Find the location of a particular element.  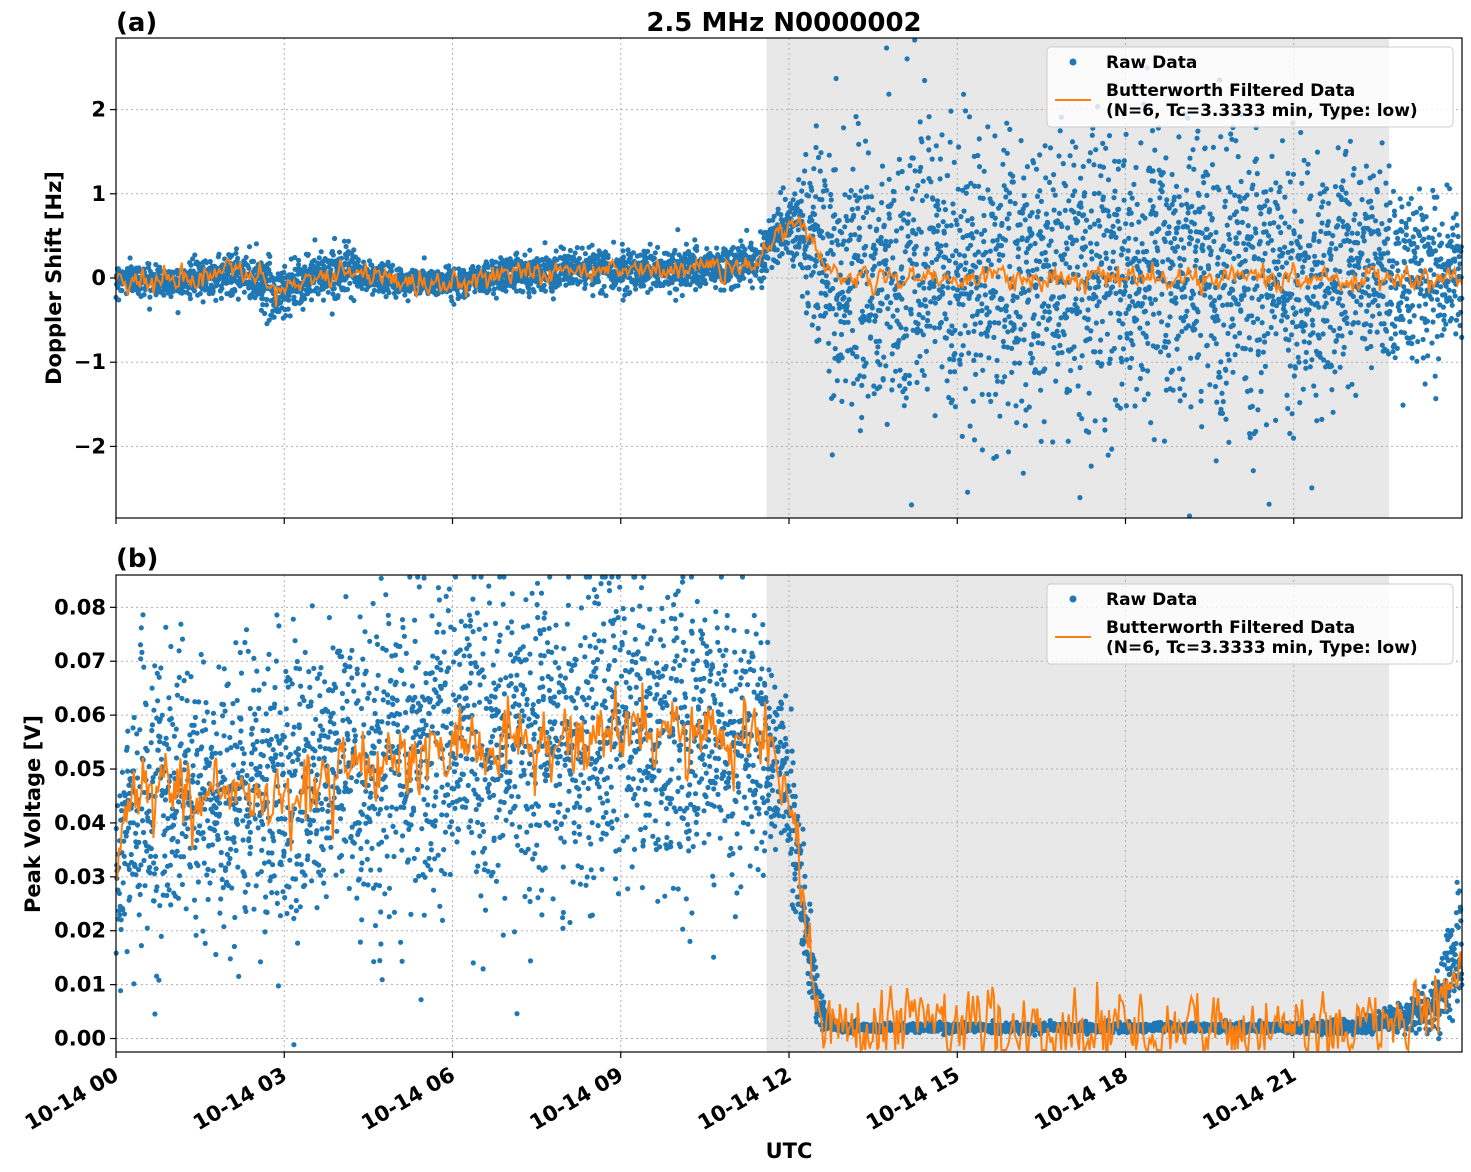

y-tick-label-3: 1 is located at coordinates (98, 194).